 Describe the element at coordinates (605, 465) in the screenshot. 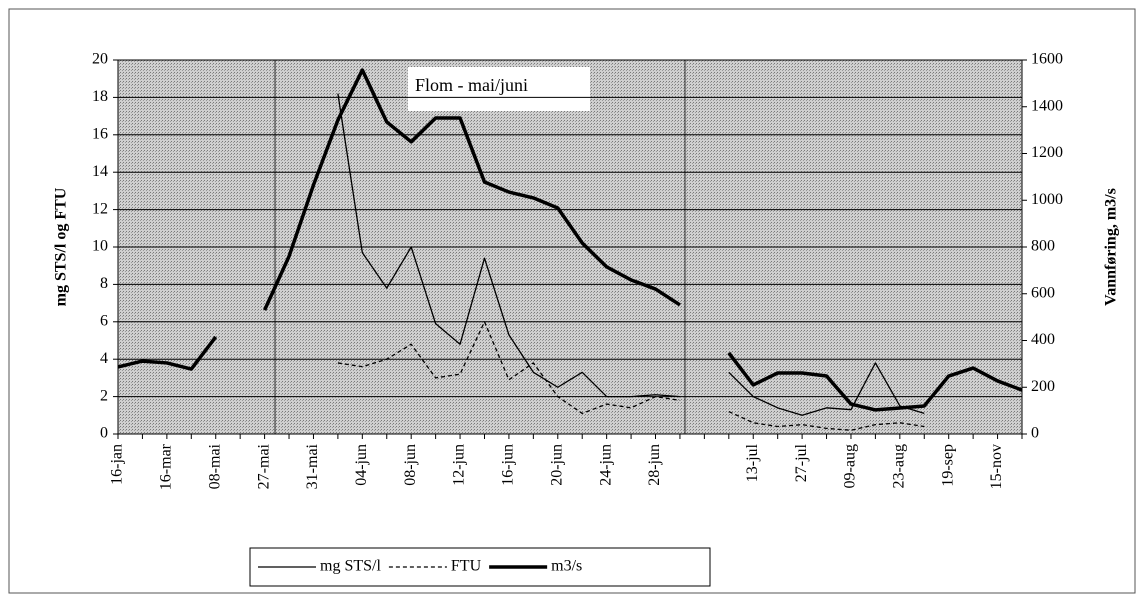

I see `x-tick-label: 24-jun` at that location.